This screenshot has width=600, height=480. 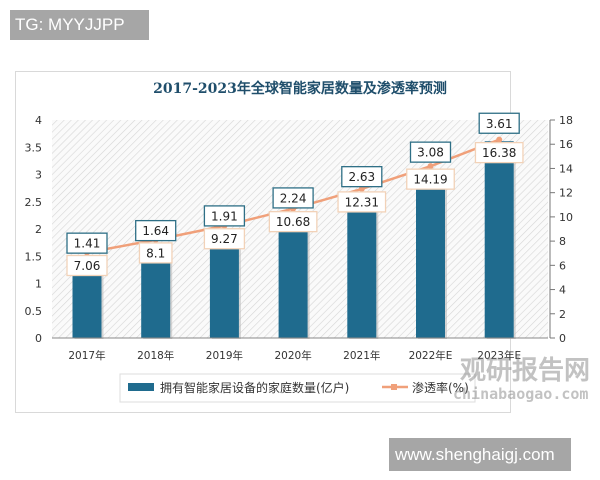 I want to click on chart-title: 2017-2023年全球智能家居数量及渗透率预测, so click(x=300, y=89).